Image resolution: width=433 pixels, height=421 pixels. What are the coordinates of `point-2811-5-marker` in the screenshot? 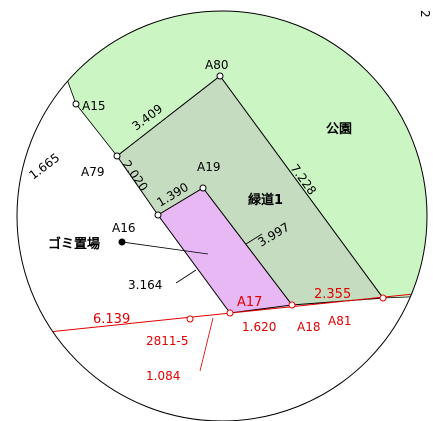 It's located at (190, 319).